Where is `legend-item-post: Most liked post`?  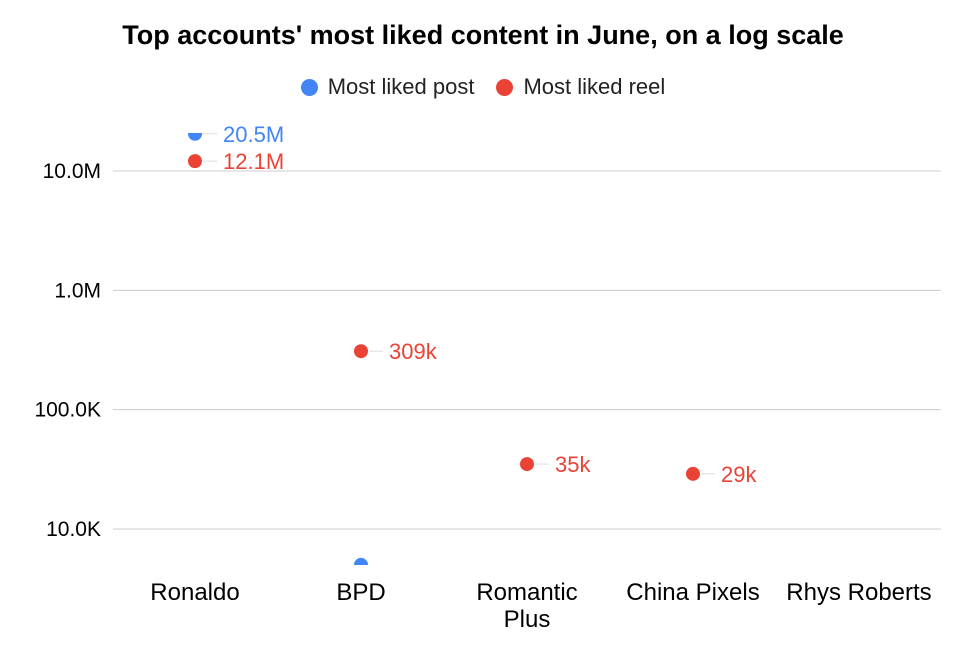
legend-item-post: Most liked post is located at coordinates (387, 87).